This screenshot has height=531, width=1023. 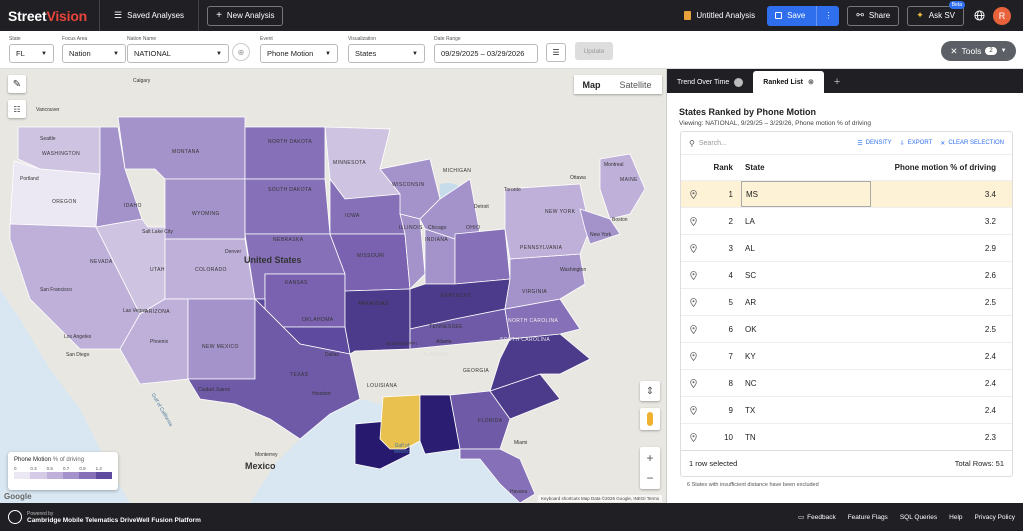 I want to click on zoom-controls: + −, so click(x=650, y=468).